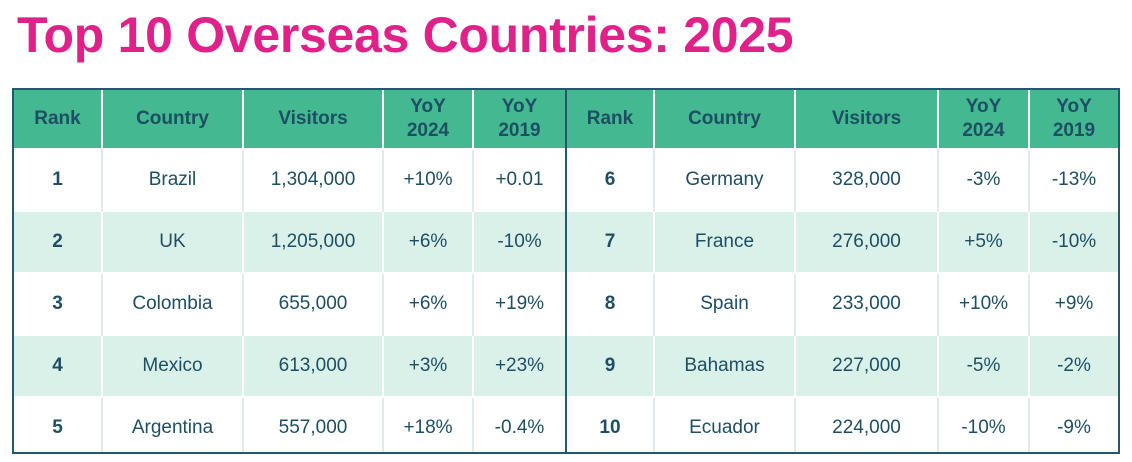  I want to click on yoy-2024-cell: -10%, so click(984, 424).